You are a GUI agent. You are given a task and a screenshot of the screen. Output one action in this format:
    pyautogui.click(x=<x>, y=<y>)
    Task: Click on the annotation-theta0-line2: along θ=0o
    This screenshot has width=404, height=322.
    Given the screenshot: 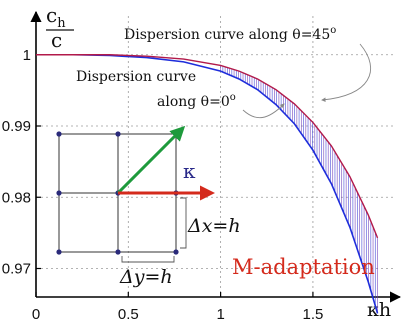 What is the action you would take?
    pyautogui.click(x=196, y=101)
    